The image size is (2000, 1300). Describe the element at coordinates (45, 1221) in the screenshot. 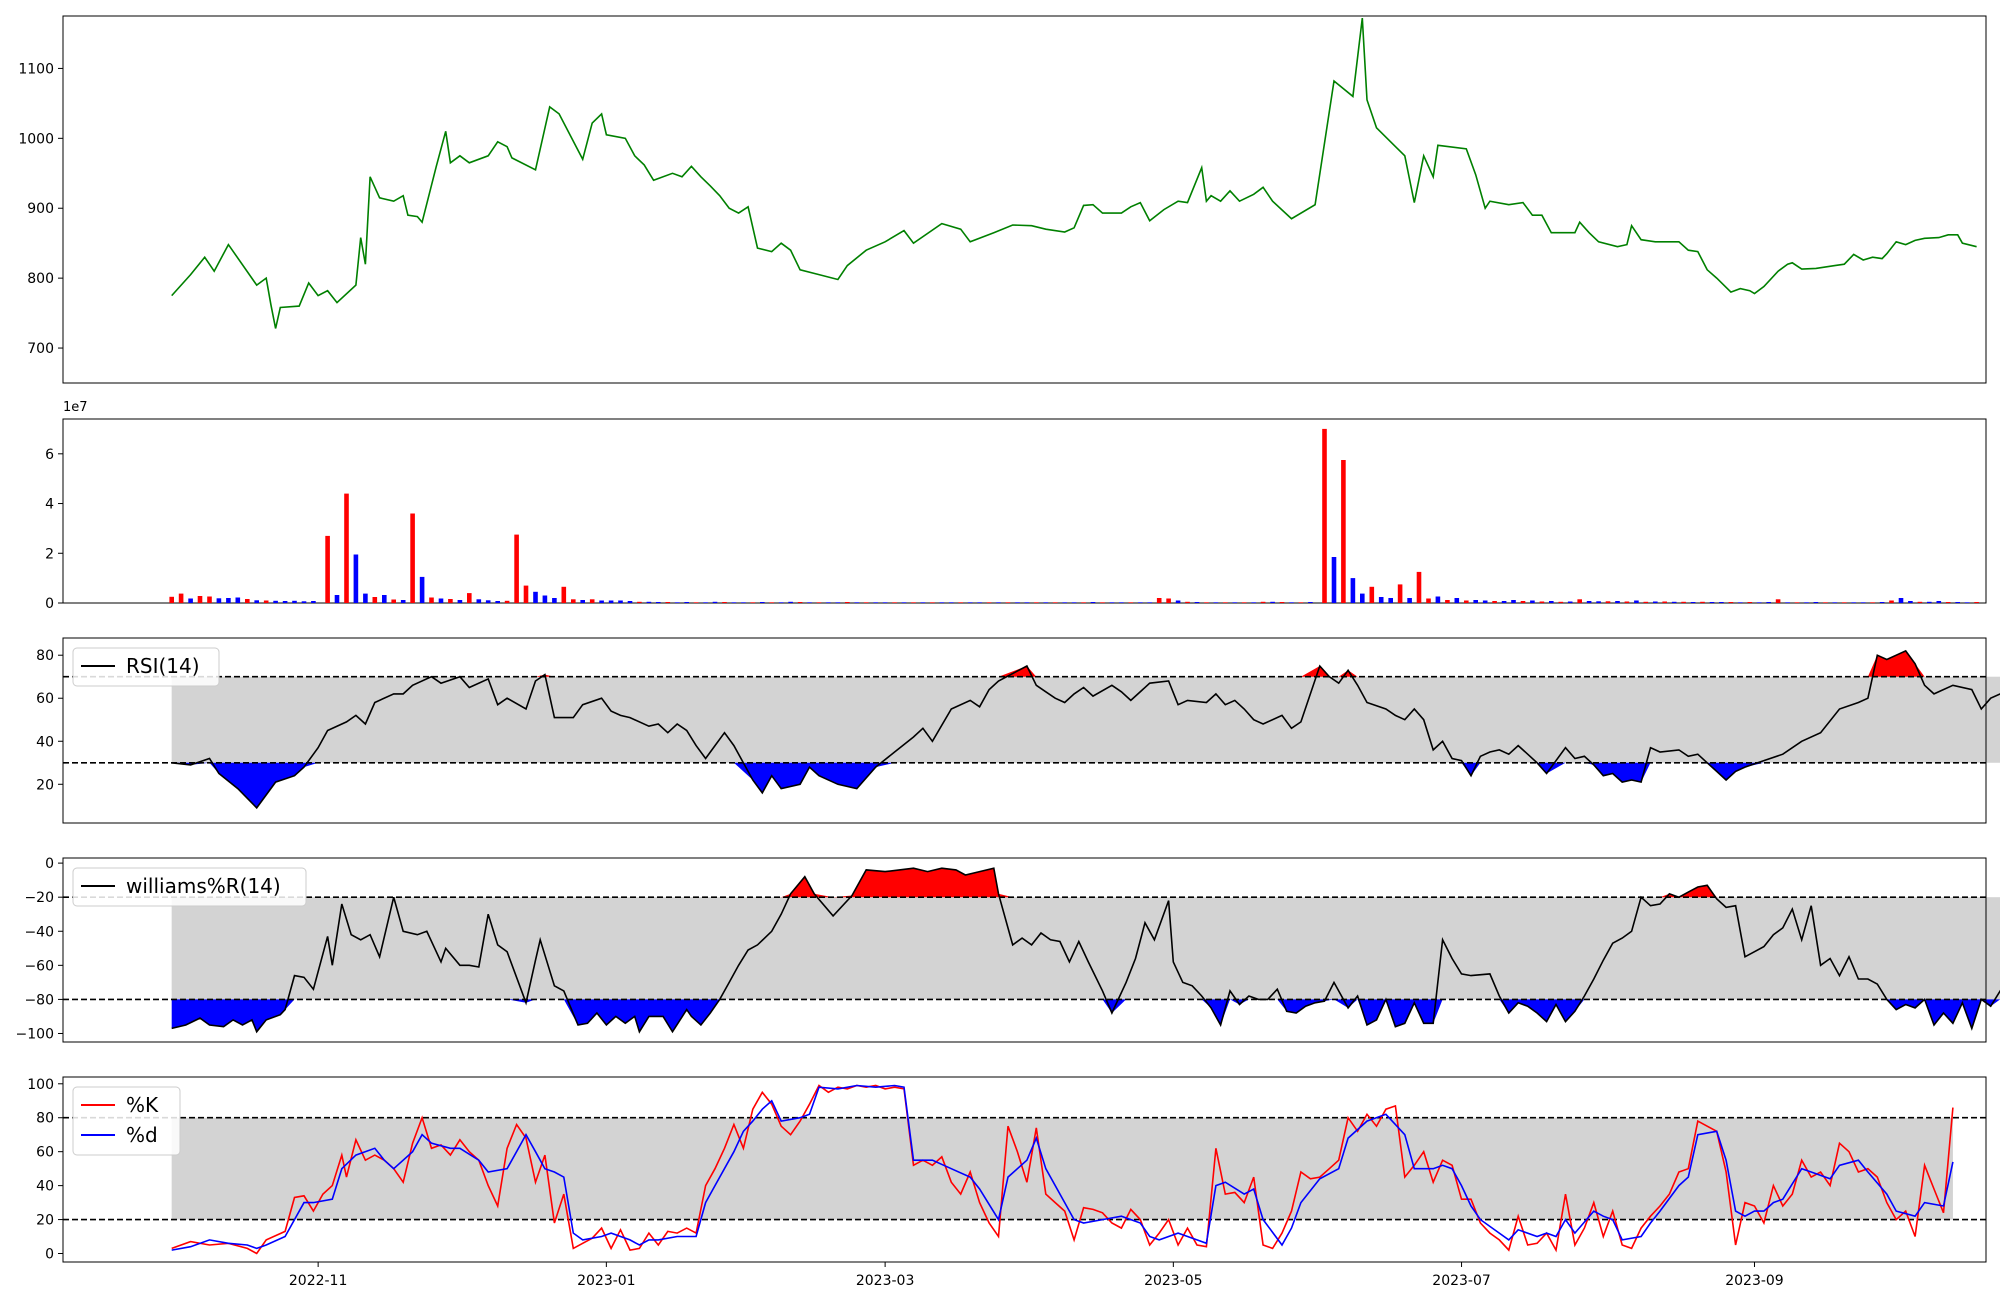

I see `stochastic-ytick-label: 20` at that location.